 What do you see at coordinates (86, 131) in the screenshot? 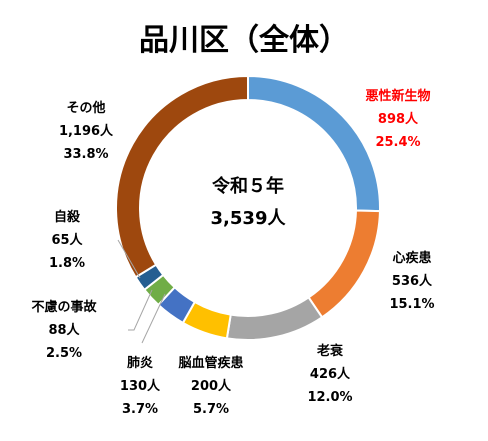
I see `slice-count-label: 1,196人` at bounding box center [86, 131].